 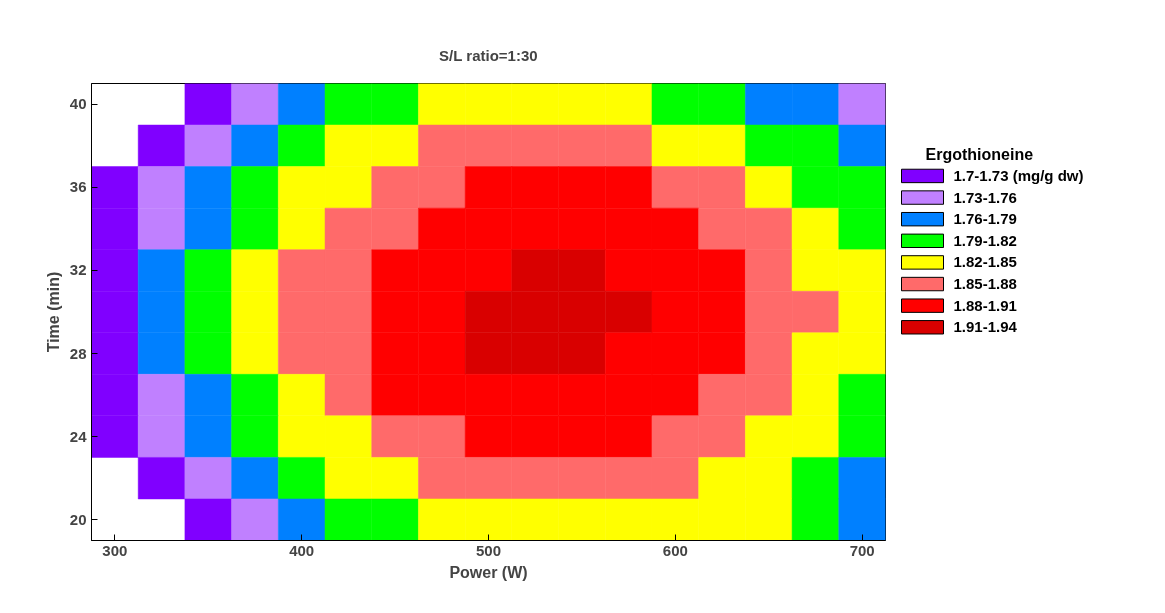 What do you see at coordinates (302, 550) in the screenshot?
I see `x-tick-label: 400` at bounding box center [302, 550].